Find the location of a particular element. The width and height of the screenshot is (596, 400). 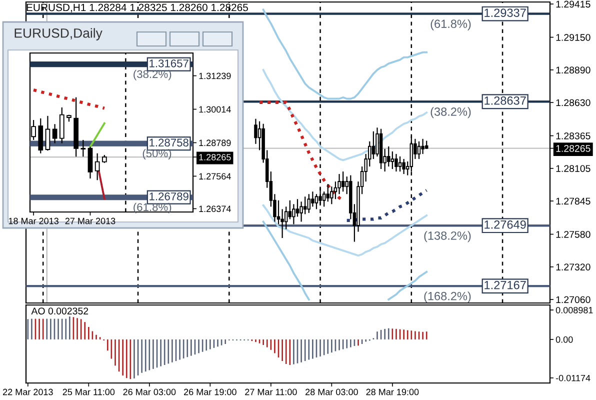

x-tick-label: 27 Mar 2013 is located at coordinates (90, 221).